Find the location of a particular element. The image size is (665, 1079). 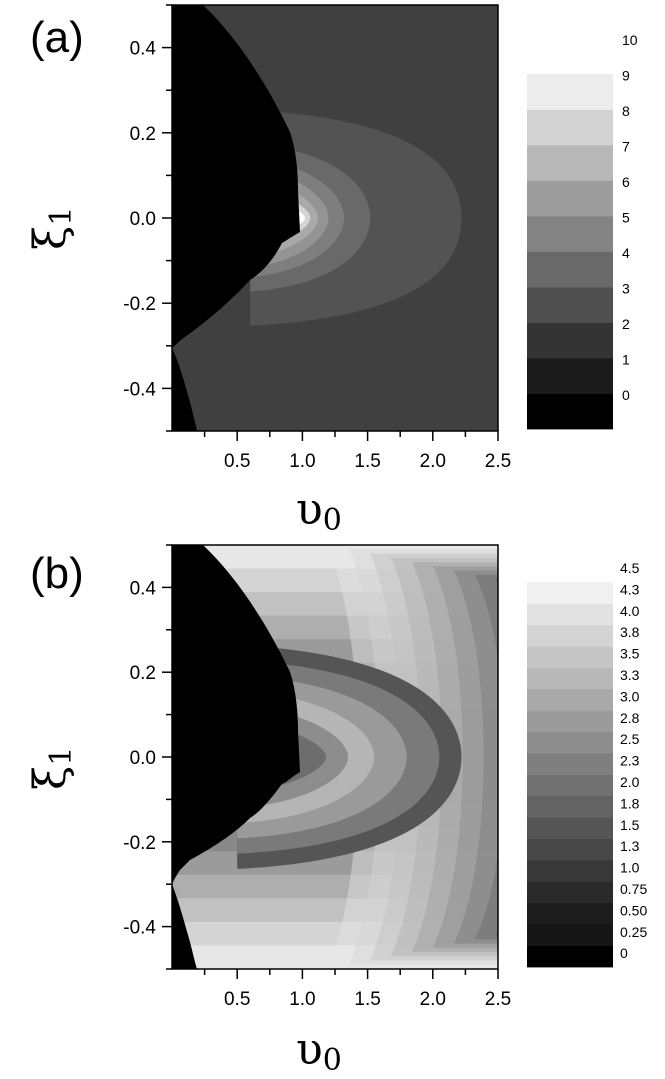

colorbar-tick-label: 1.8 is located at coordinates (630, 803).